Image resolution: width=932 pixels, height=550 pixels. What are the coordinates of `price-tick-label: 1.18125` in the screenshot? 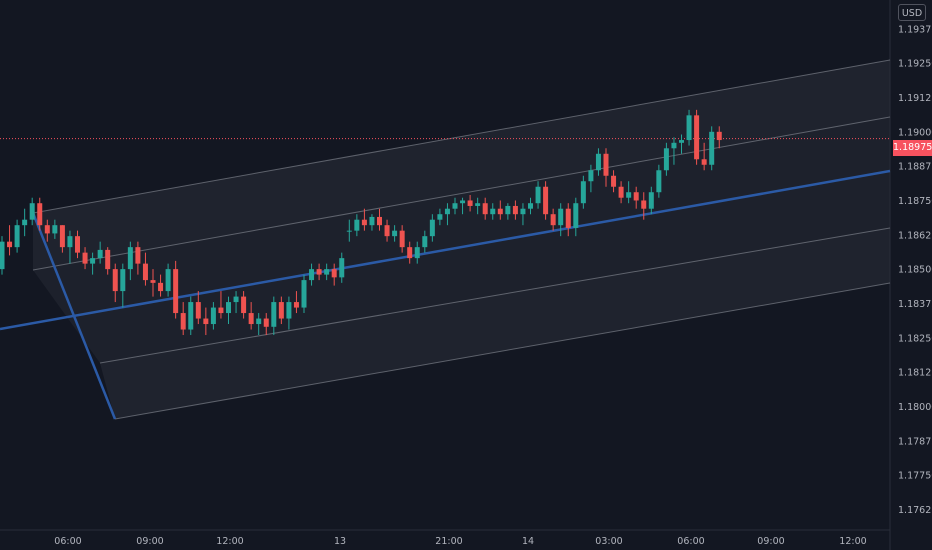 It's located at (915, 373).